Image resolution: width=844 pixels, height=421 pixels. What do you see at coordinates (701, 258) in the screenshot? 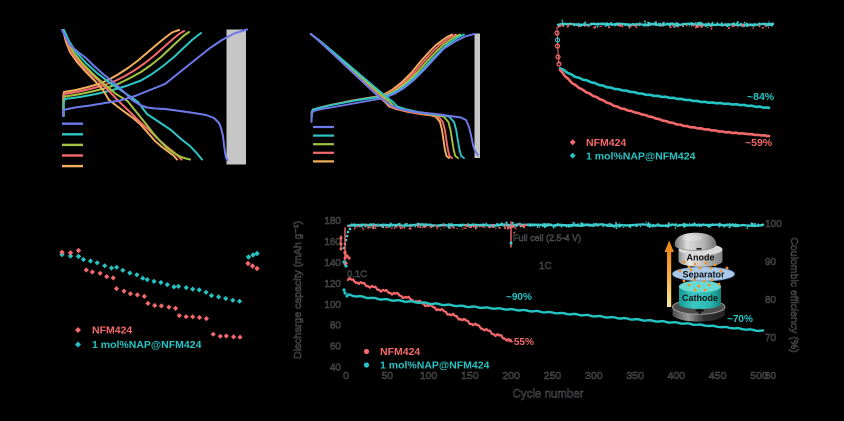
I see `svg-text: Anode` at bounding box center [701, 258].